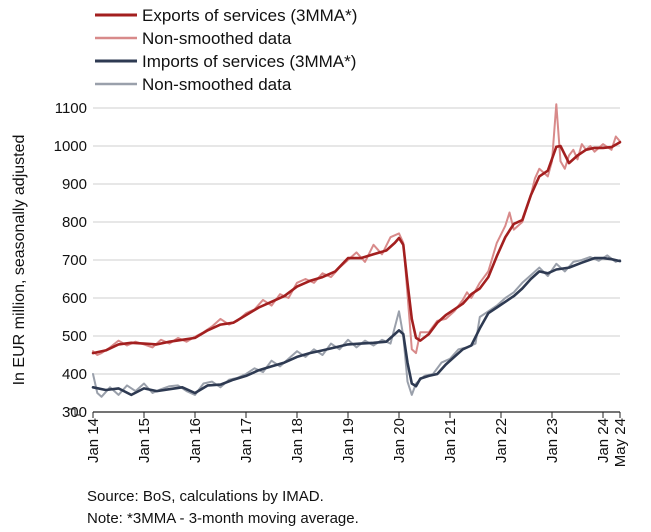  What do you see at coordinates (348, 440) in the screenshot?
I see `x-tick-label: Jan 19` at bounding box center [348, 440].